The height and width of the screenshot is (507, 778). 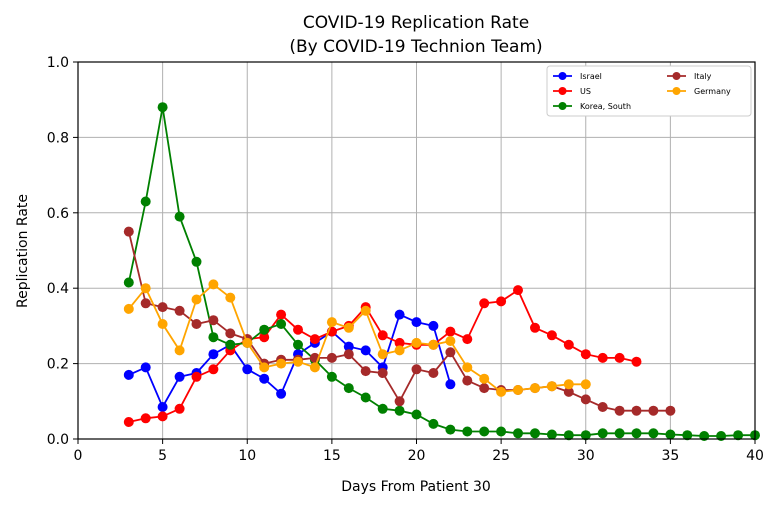 I want to click on y-tick-label: 0.6, so click(x=58, y=214).